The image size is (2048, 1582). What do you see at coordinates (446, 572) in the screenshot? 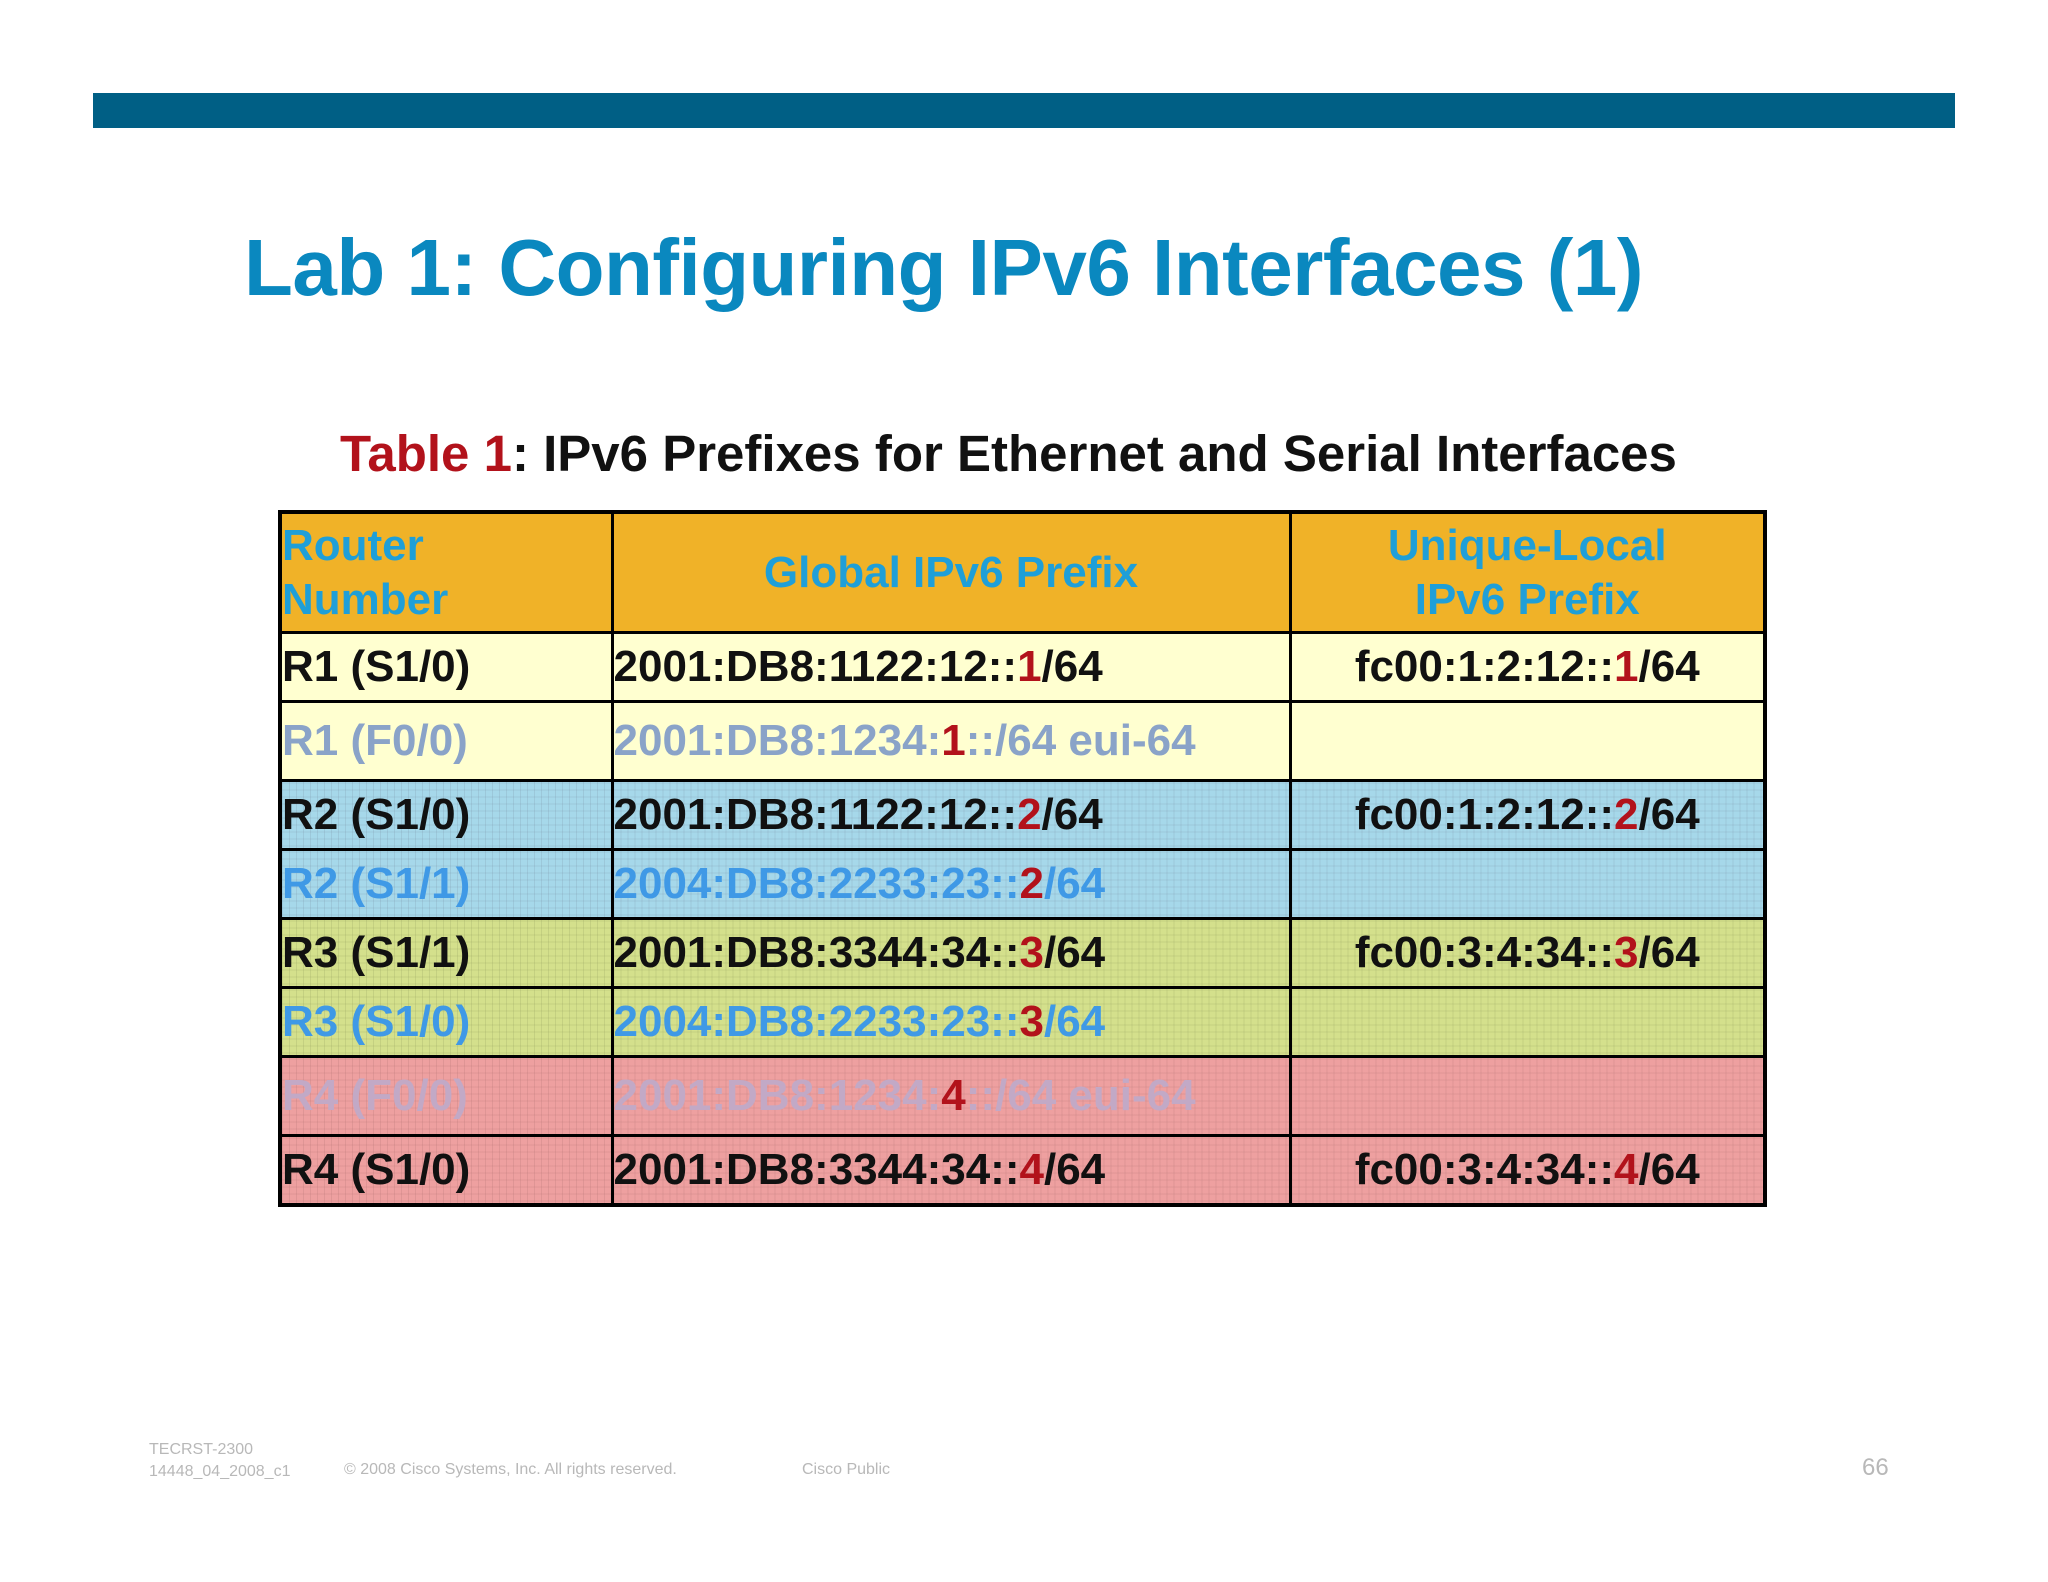
I see `header-router-number: Router Number` at bounding box center [446, 572].